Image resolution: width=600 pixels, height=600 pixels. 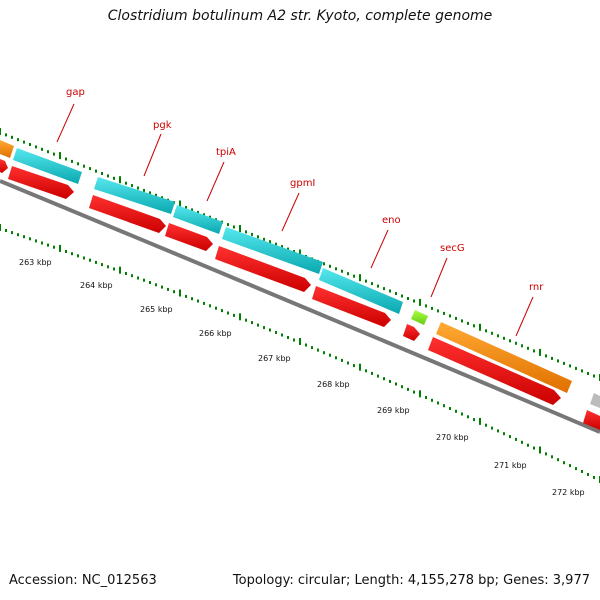 What do you see at coordinates (595, 400) in the screenshot?
I see `gray-feature-right` at bounding box center [595, 400].